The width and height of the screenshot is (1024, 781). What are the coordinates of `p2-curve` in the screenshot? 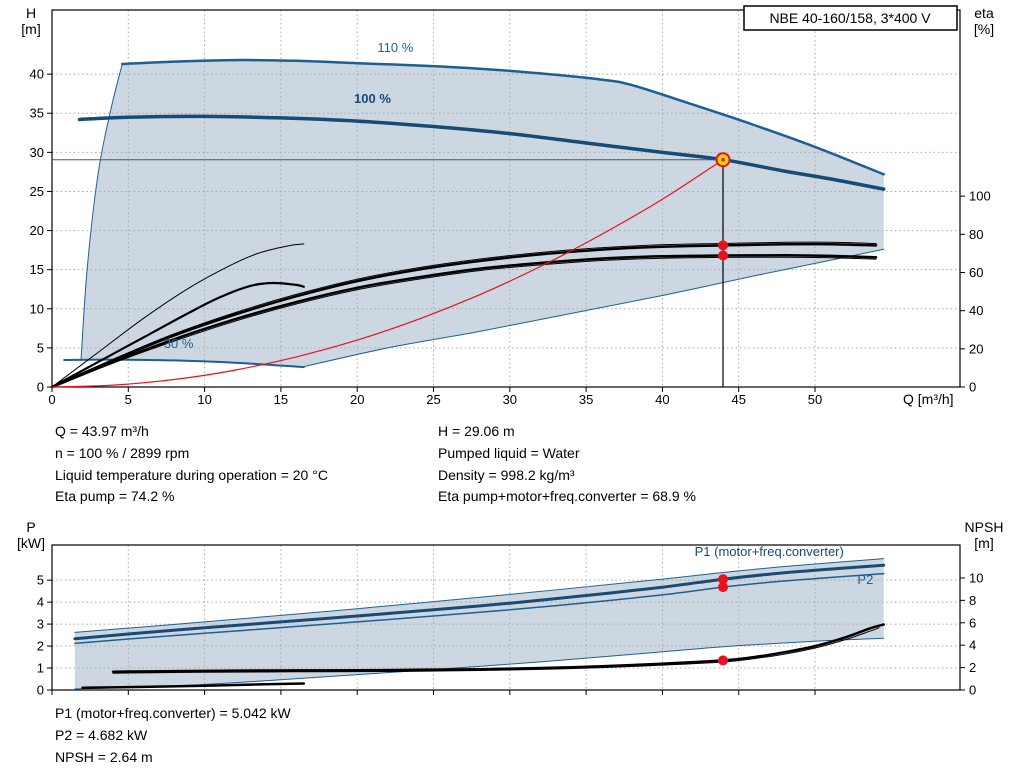 It's located at (479, 608).